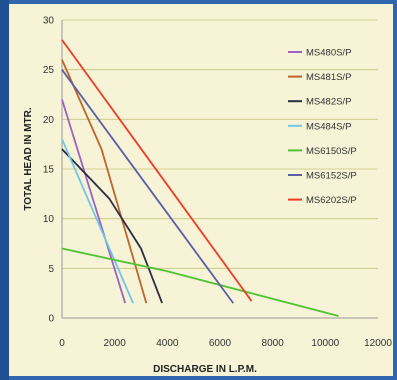 The width and height of the screenshot is (397, 380). What do you see at coordinates (328, 77) in the screenshot?
I see `legend-label-ms481s-p: MS481S/P` at bounding box center [328, 77].